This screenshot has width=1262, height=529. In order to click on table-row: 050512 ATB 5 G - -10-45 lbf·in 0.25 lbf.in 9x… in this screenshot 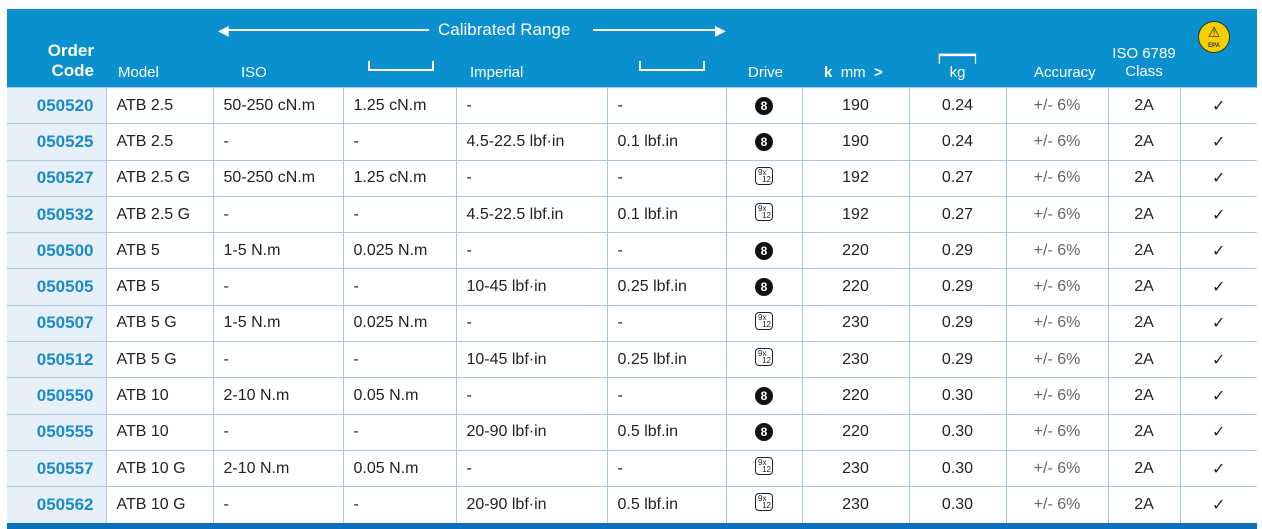, I will do `click(632, 360)`.